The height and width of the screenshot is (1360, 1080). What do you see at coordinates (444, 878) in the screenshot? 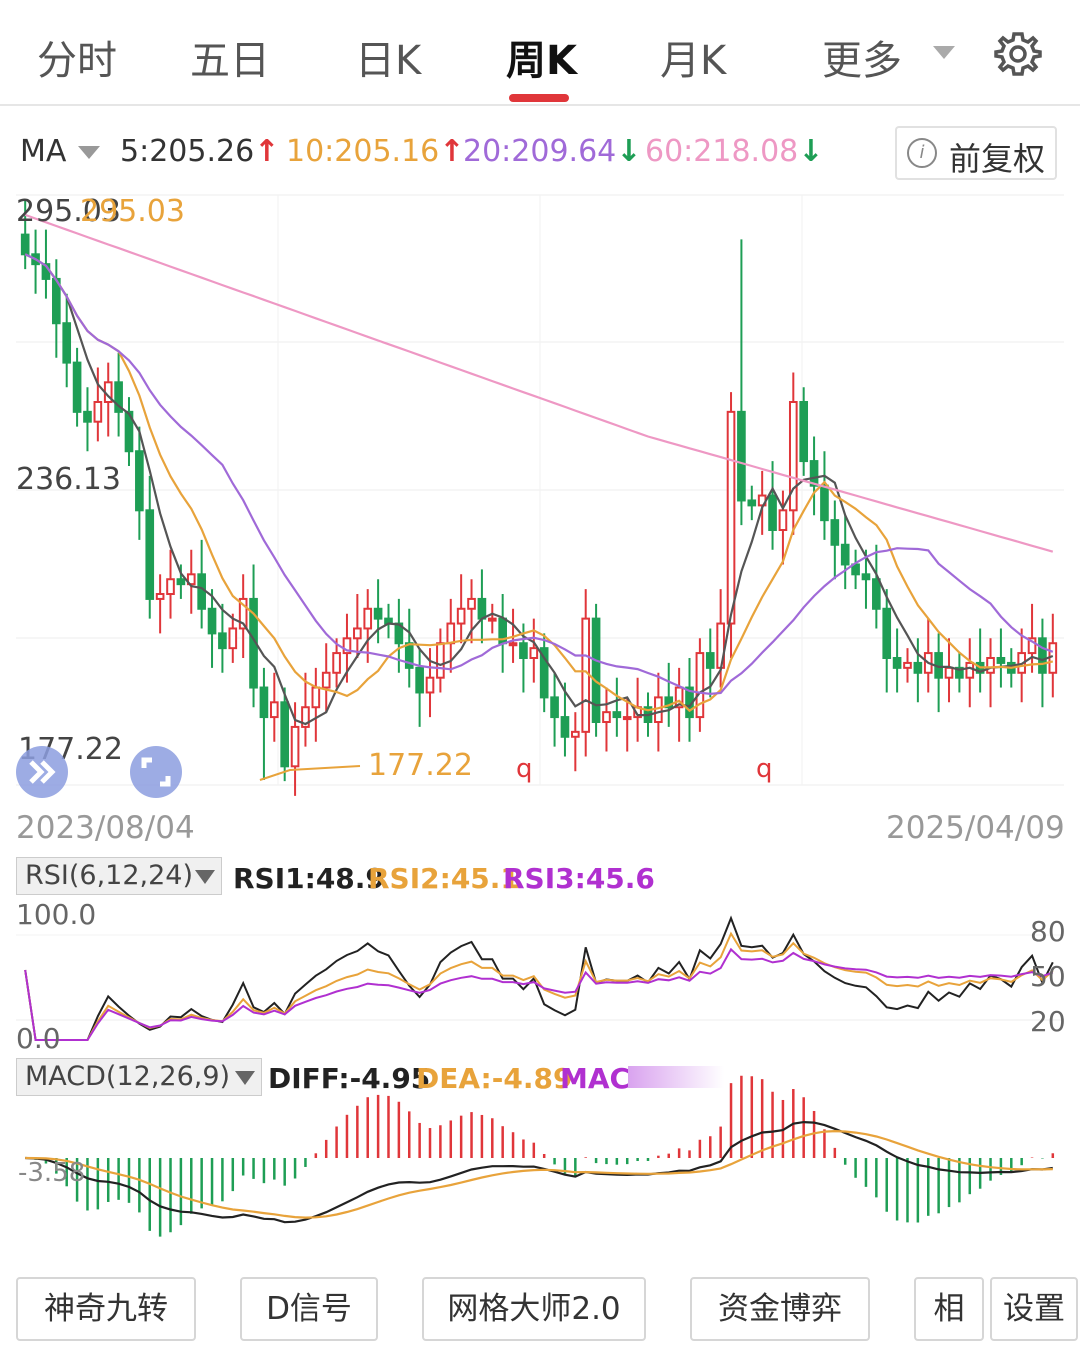
I see `rsi2-value: RSI2:45.1` at bounding box center [444, 878].